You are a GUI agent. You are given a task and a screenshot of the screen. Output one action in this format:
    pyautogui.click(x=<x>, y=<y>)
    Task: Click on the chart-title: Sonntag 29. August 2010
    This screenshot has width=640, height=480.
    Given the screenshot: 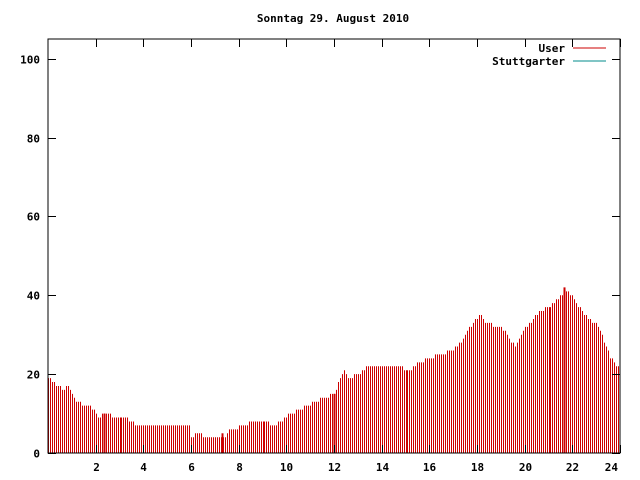 What is the action you would take?
    pyautogui.click(x=333, y=18)
    